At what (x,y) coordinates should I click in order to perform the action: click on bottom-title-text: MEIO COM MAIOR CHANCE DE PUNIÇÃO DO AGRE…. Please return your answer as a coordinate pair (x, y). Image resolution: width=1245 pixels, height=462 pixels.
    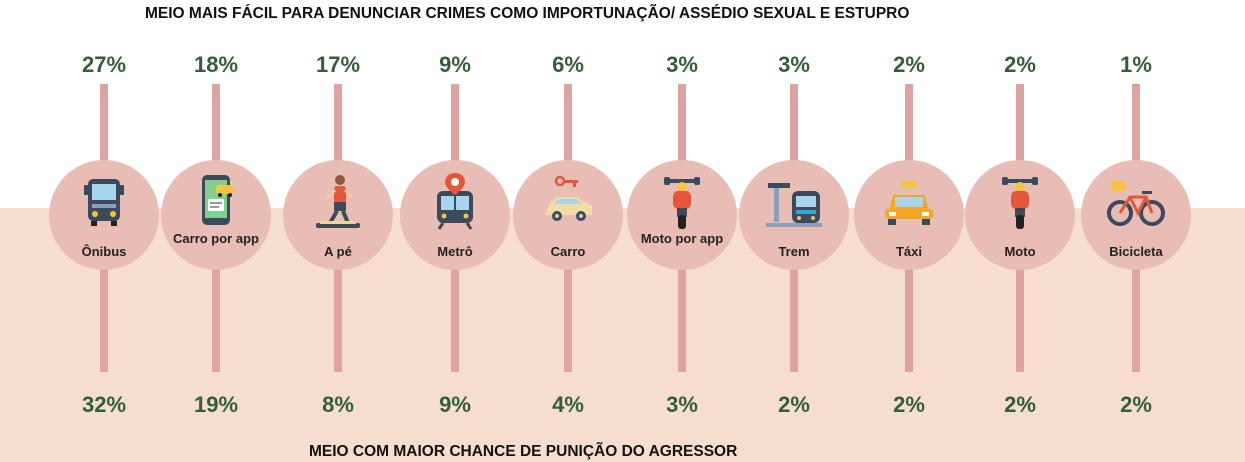
    Looking at the image, I should click on (523, 451).